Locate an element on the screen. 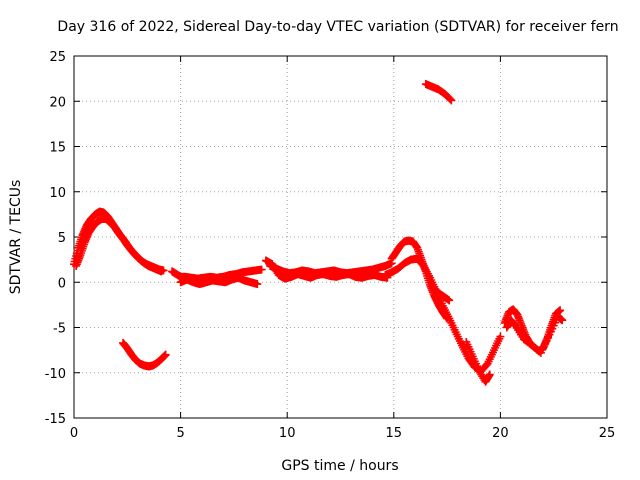  x-tick-label: 15 is located at coordinates (394, 433).